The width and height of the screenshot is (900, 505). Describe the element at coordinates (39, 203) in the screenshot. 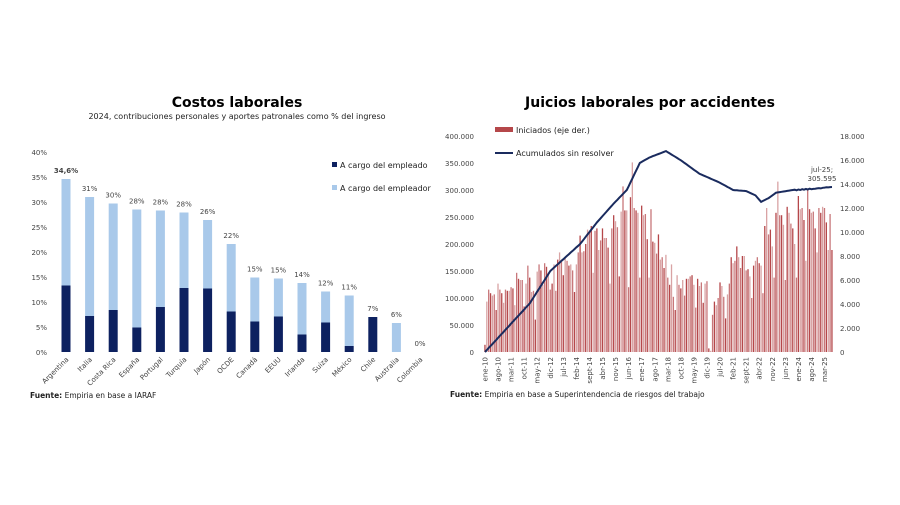

I see `y-tick-label: 30%` at that location.